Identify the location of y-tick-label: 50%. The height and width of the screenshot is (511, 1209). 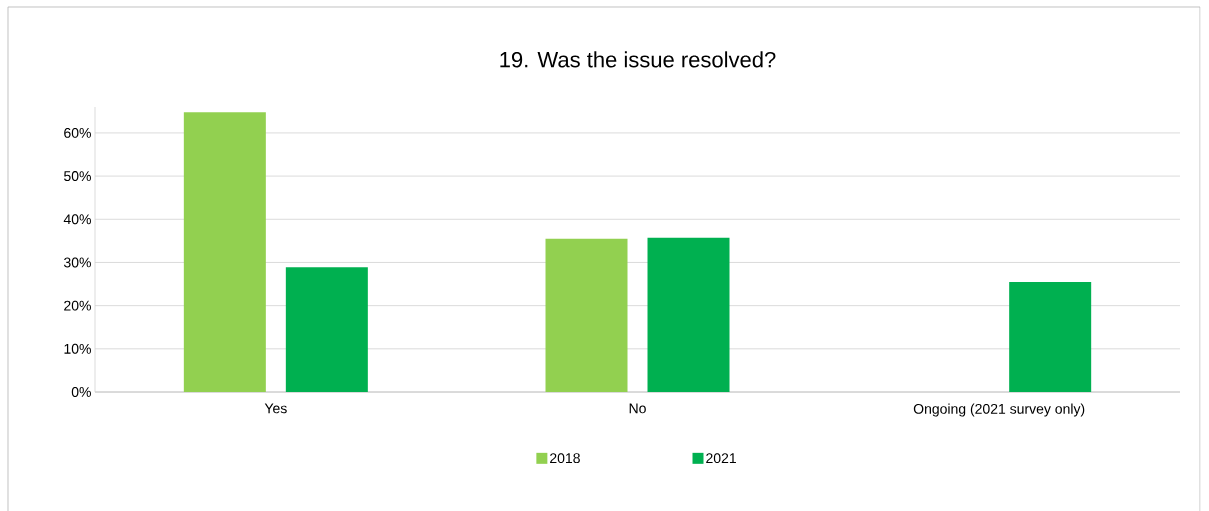
(77, 176).